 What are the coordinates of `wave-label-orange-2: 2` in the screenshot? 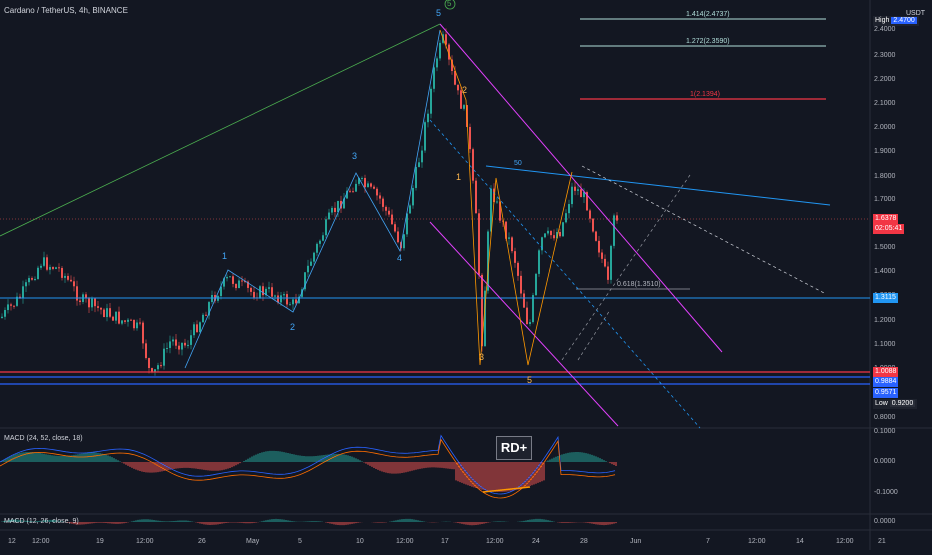 It's located at (465, 90).